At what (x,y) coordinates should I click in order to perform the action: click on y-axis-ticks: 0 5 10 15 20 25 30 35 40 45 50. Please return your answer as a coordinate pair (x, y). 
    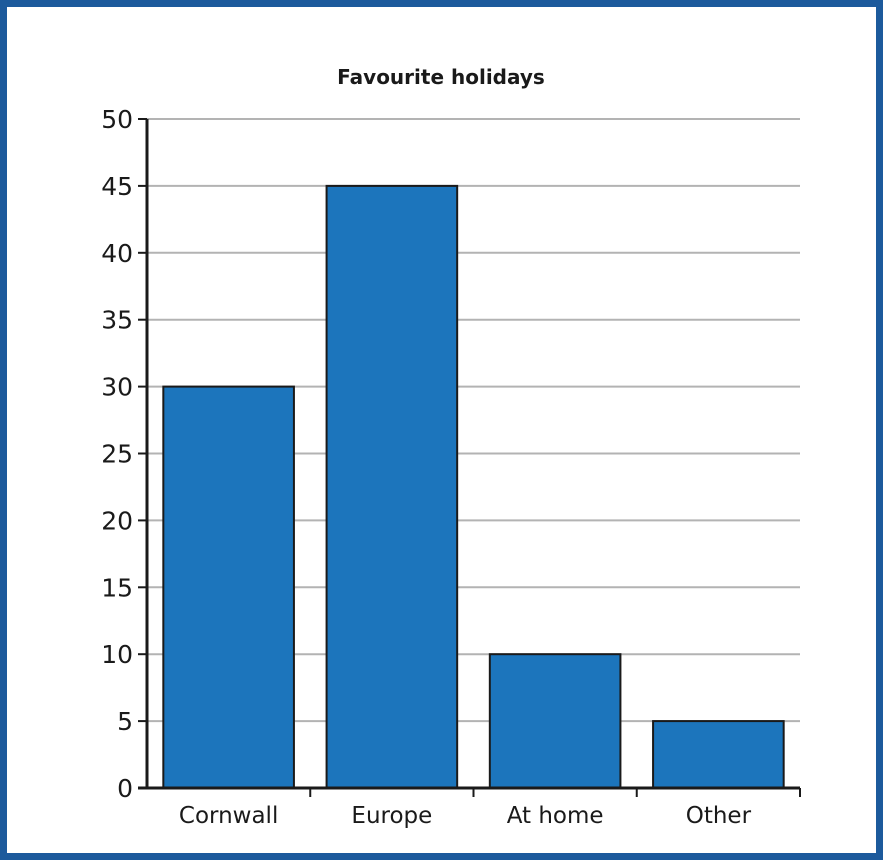
    Looking at the image, I should click on (124, 454).